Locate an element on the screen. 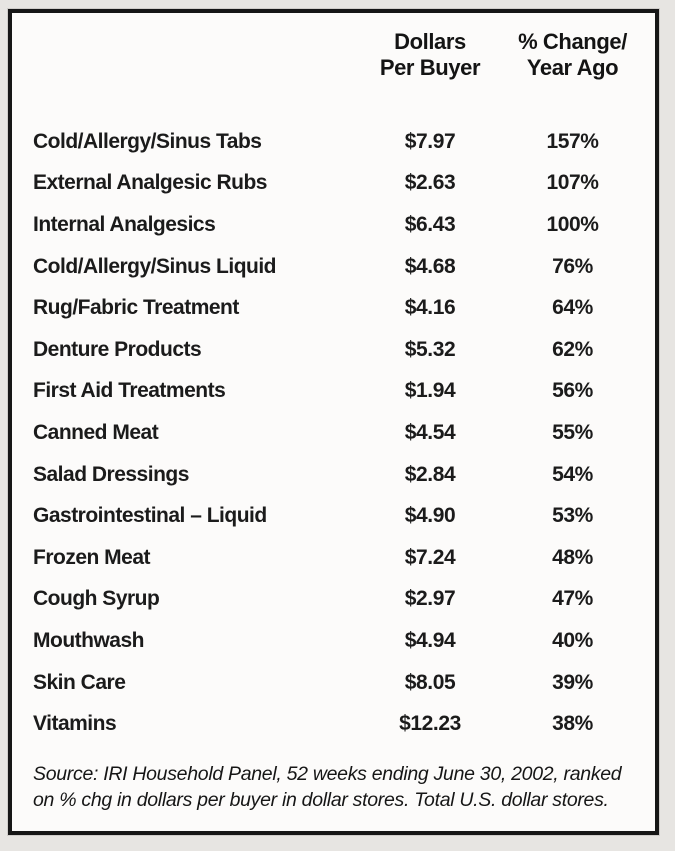 The height and width of the screenshot is (851, 675). row-category: Cold/Allergy/Sinus Liquid is located at coordinates (155, 266).